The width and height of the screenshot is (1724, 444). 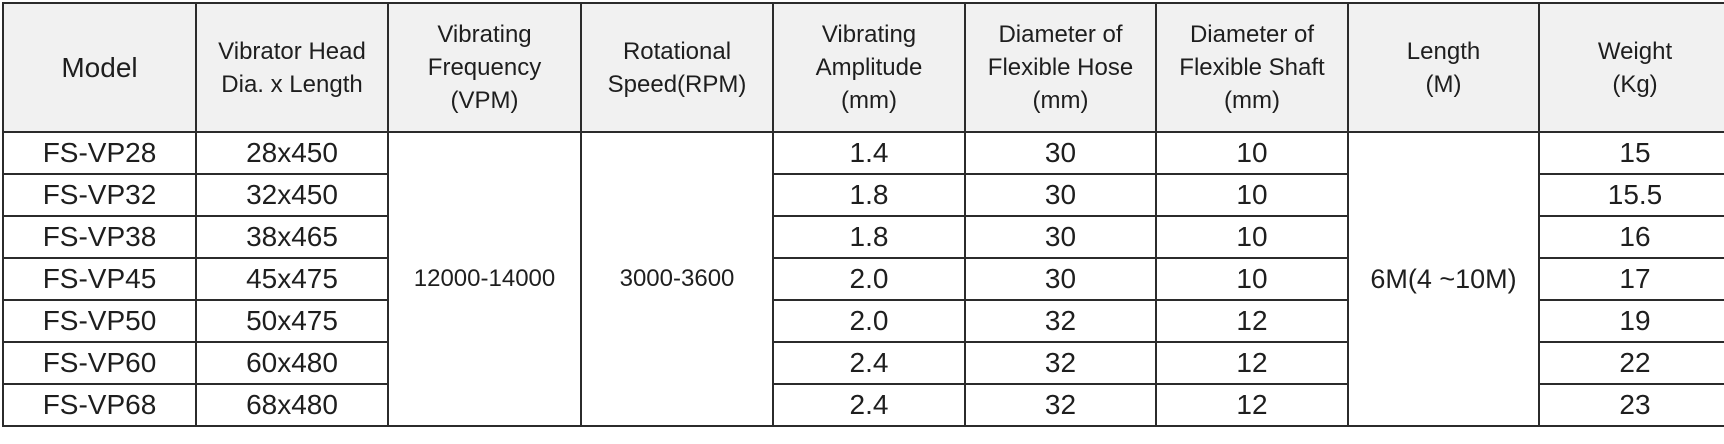 What do you see at coordinates (484, 100) in the screenshot?
I see `header-line: (VPM)` at bounding box center [484, 100].